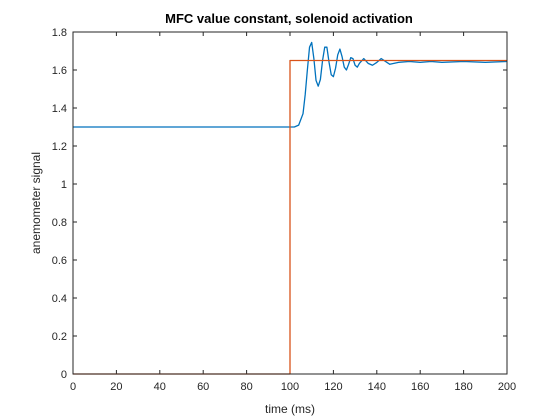 This screenshot has height=420, width=560. What do you see at coordinates (59, 337) in the screenshot?
I see `y-tick-label: 0.2` at bounding box center [59, 337].